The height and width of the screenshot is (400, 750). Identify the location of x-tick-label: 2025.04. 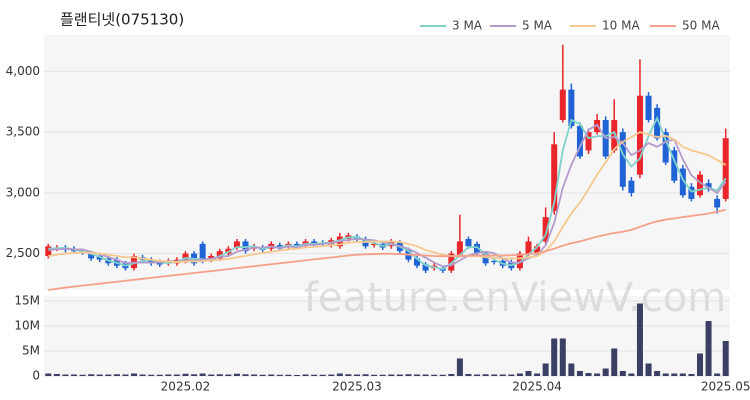
(537, 387).